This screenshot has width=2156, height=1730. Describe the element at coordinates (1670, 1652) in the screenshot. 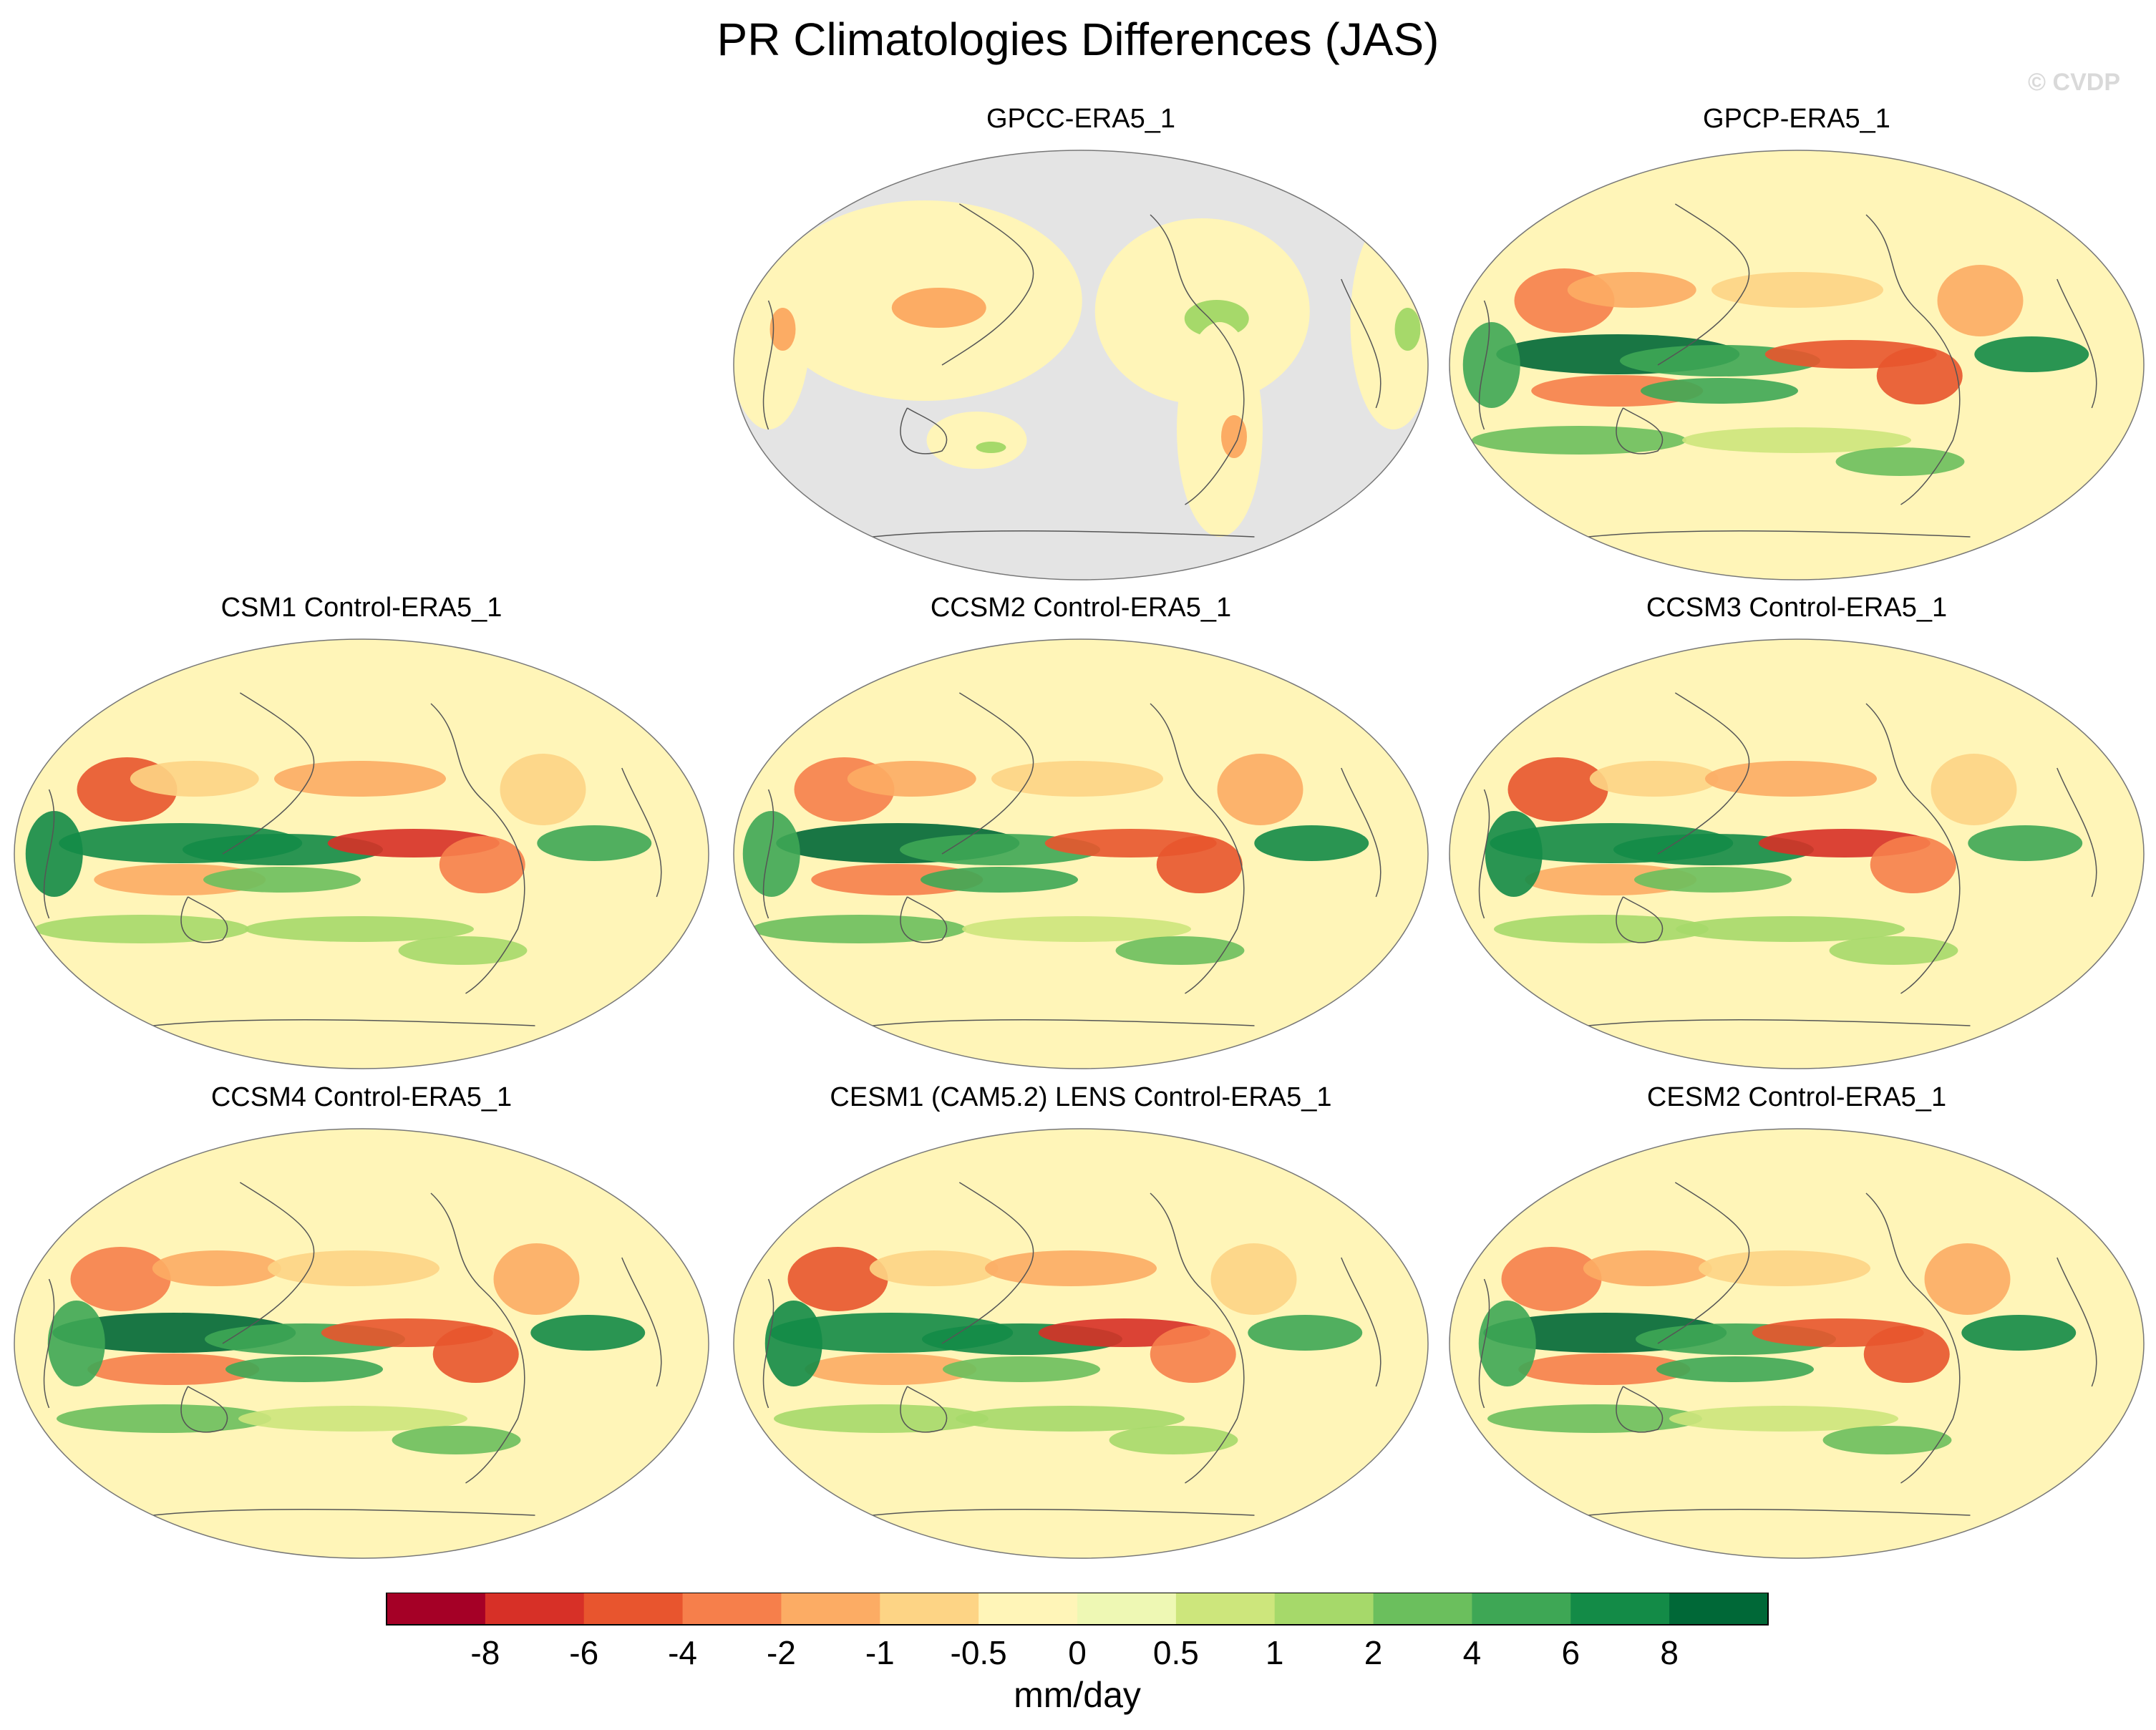

I see `colorbar-tick-label: 8` at that location.